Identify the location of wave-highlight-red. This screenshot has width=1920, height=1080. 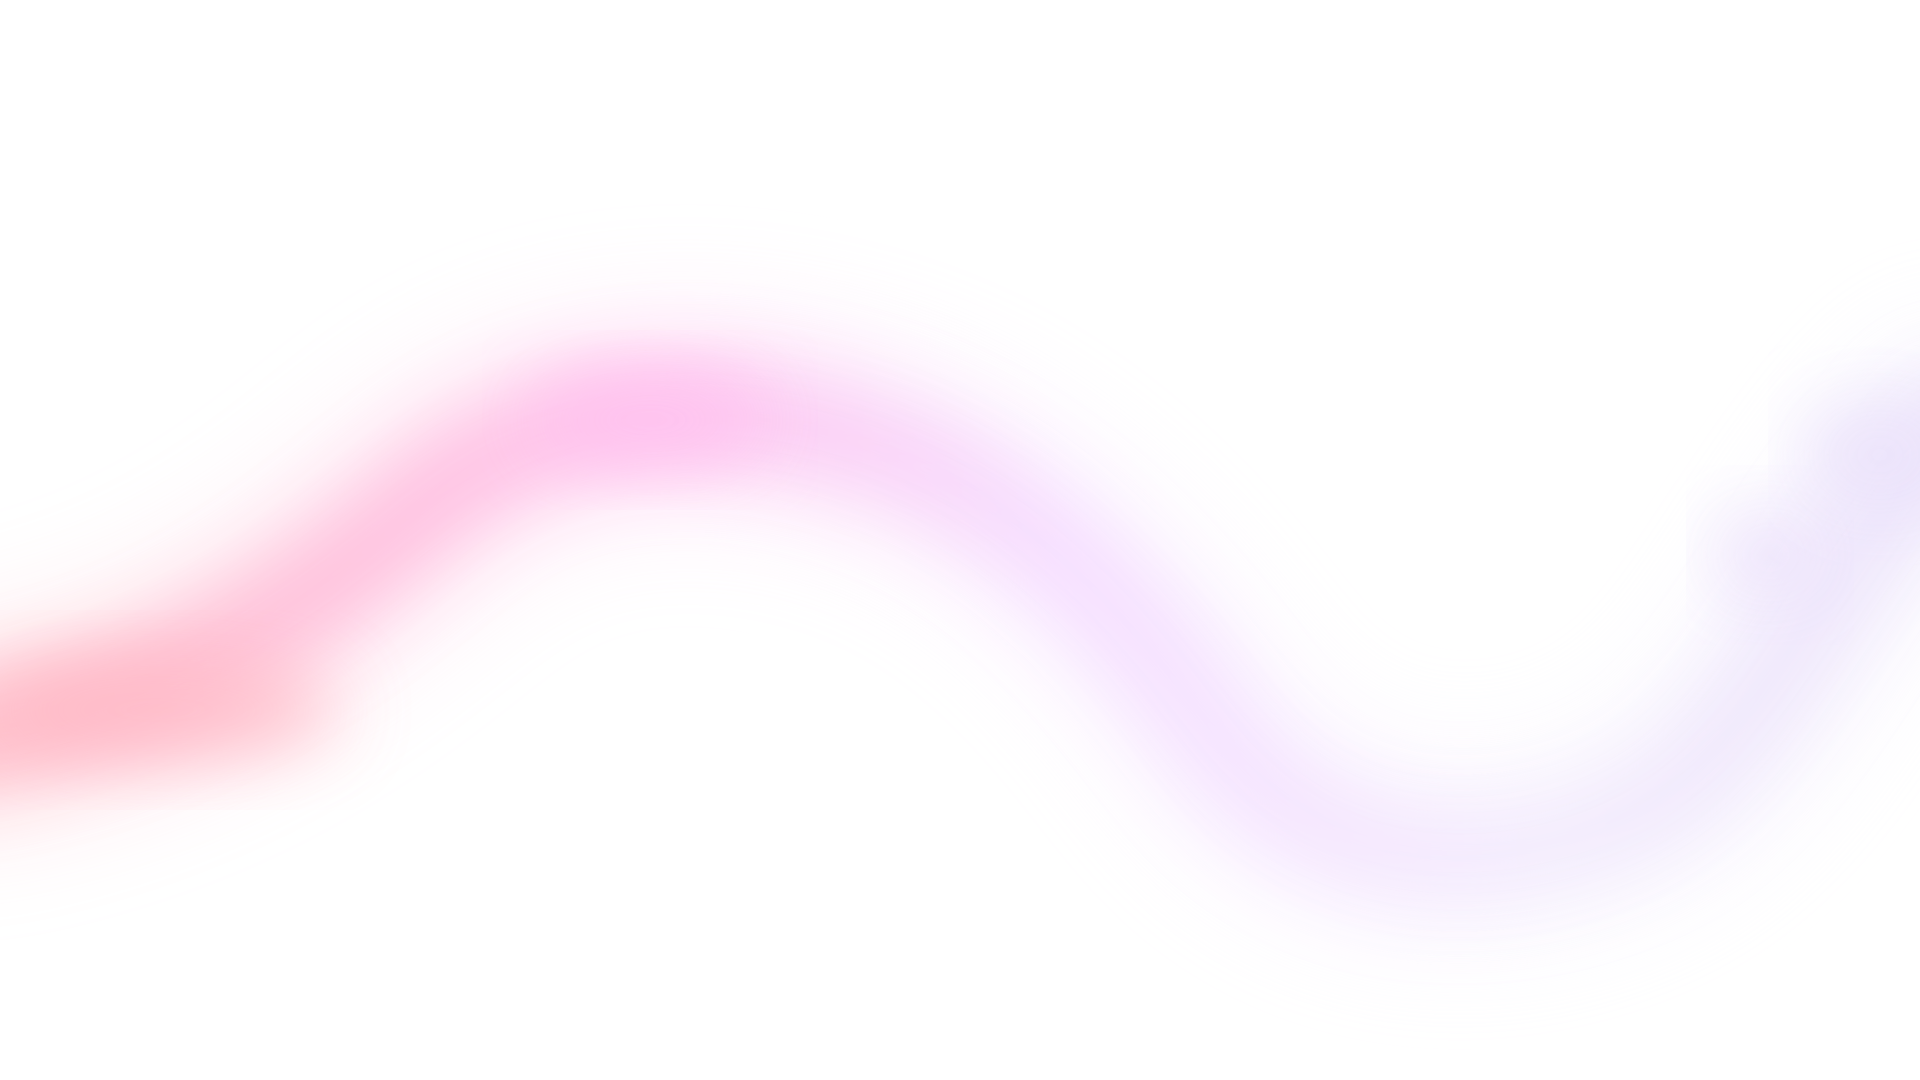
(170, 710).